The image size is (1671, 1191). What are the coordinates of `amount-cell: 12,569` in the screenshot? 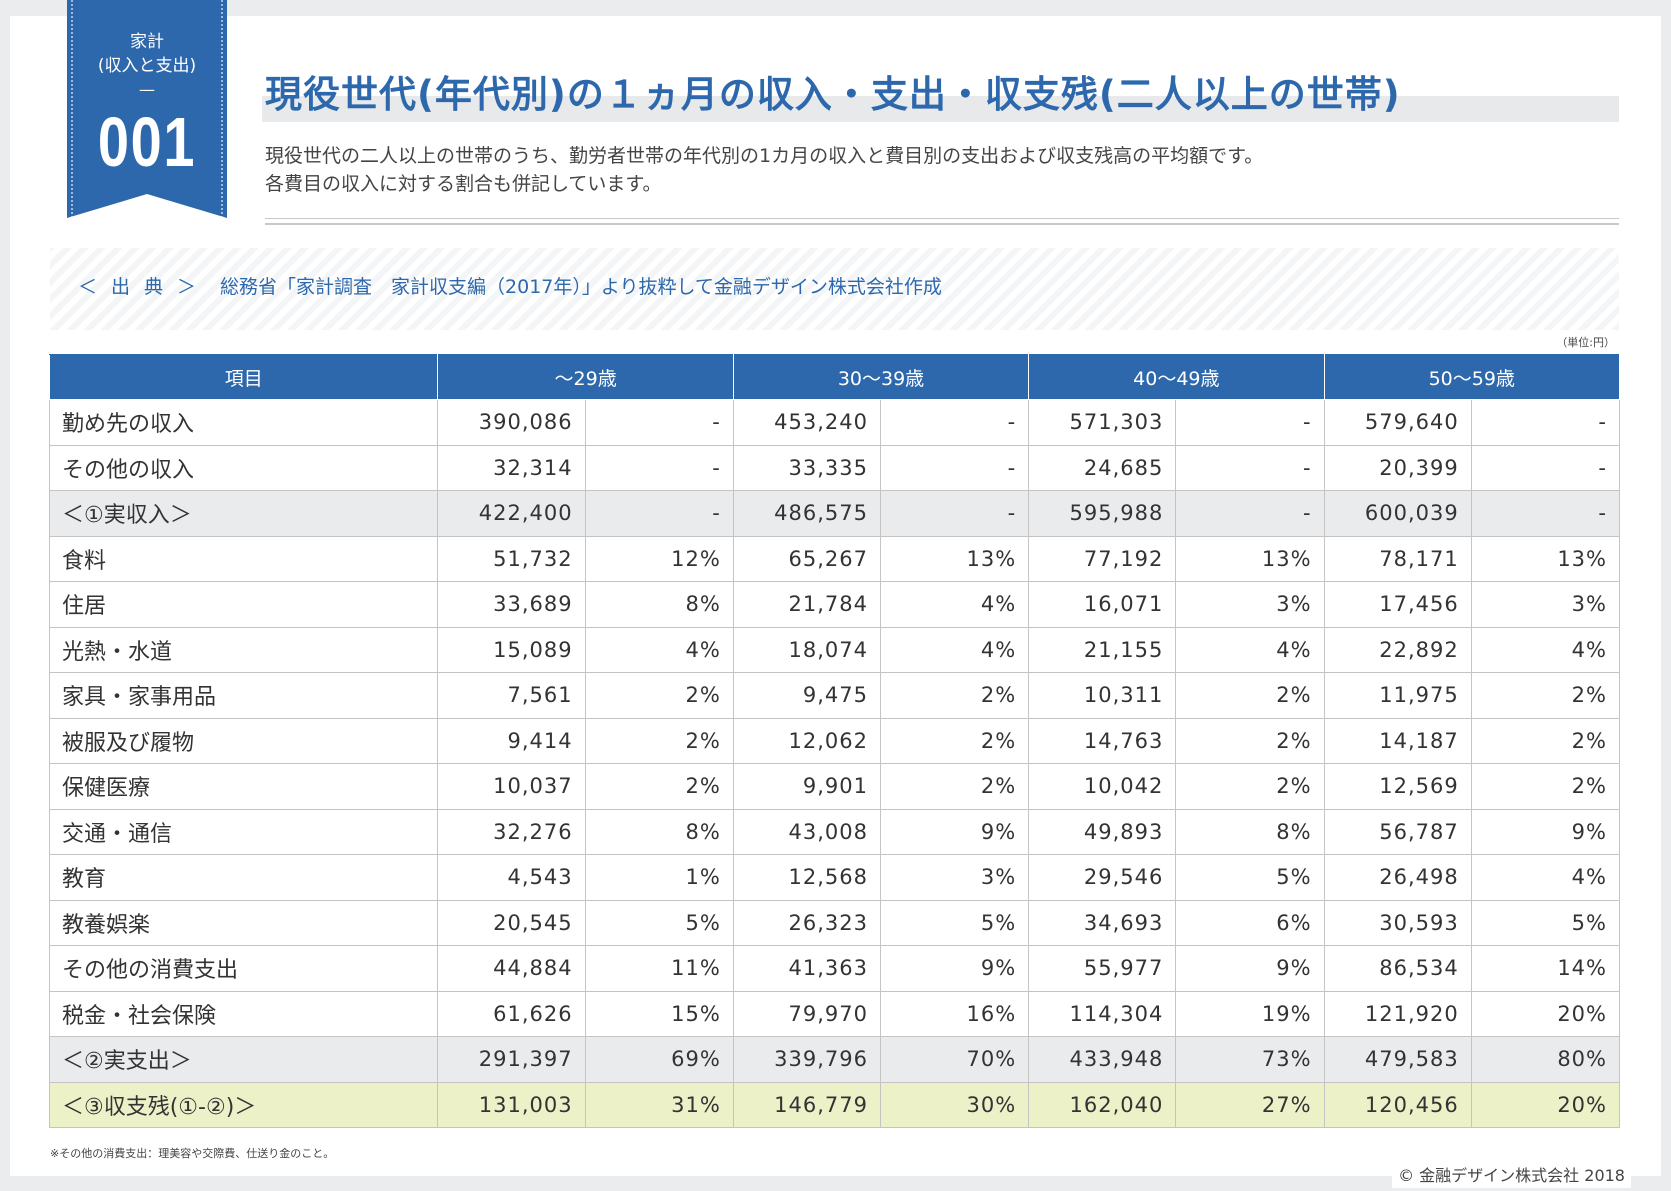 It's located at (1397, 786).